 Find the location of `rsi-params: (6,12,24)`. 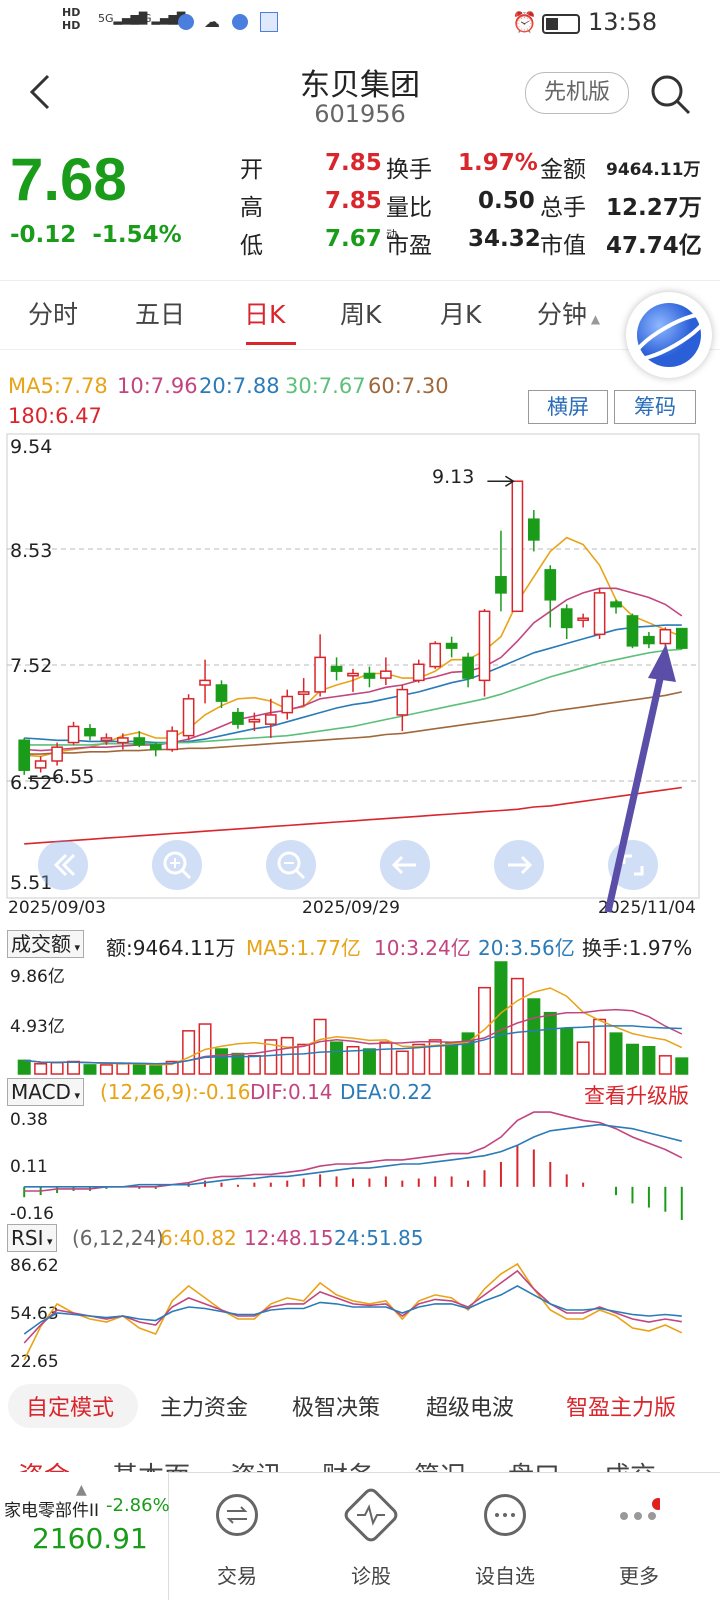

rsi-params: (6,12,24) is located at coordinates (118, 1238).